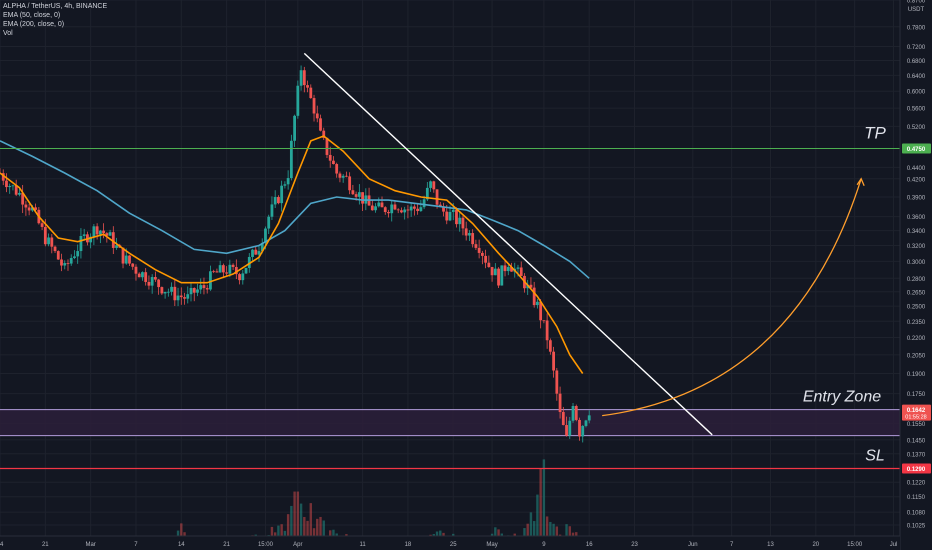 This screenshot has width=932, height=550. What do you see at coordinates (544, 545) in the screenshot?
I see `time-tick-label: 9` at bounding box center [544, 545].